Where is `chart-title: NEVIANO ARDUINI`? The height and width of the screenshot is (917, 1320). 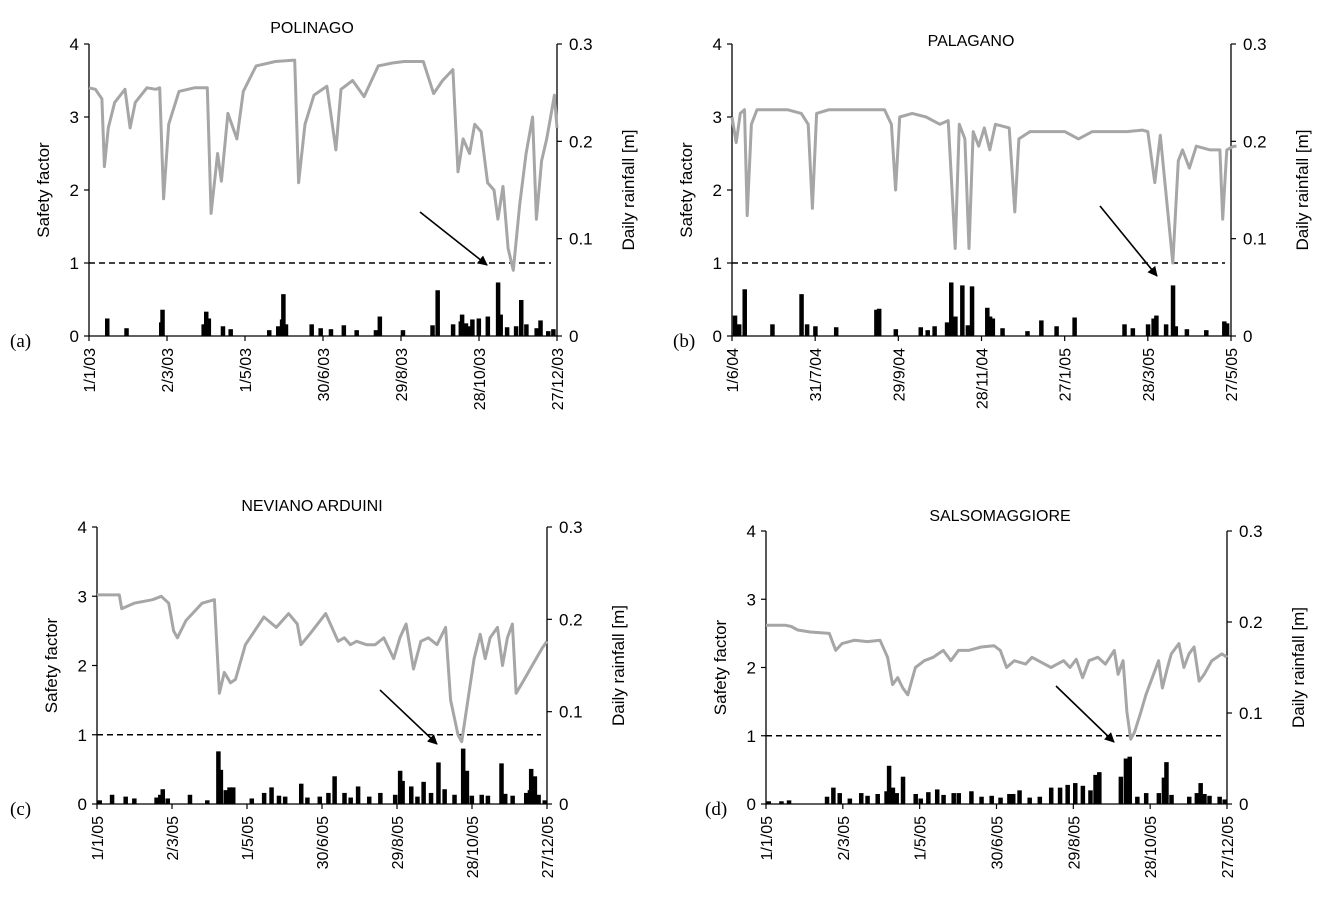
chart-title: NEVIANO ARDUINI is located at coordinates (311, 506).